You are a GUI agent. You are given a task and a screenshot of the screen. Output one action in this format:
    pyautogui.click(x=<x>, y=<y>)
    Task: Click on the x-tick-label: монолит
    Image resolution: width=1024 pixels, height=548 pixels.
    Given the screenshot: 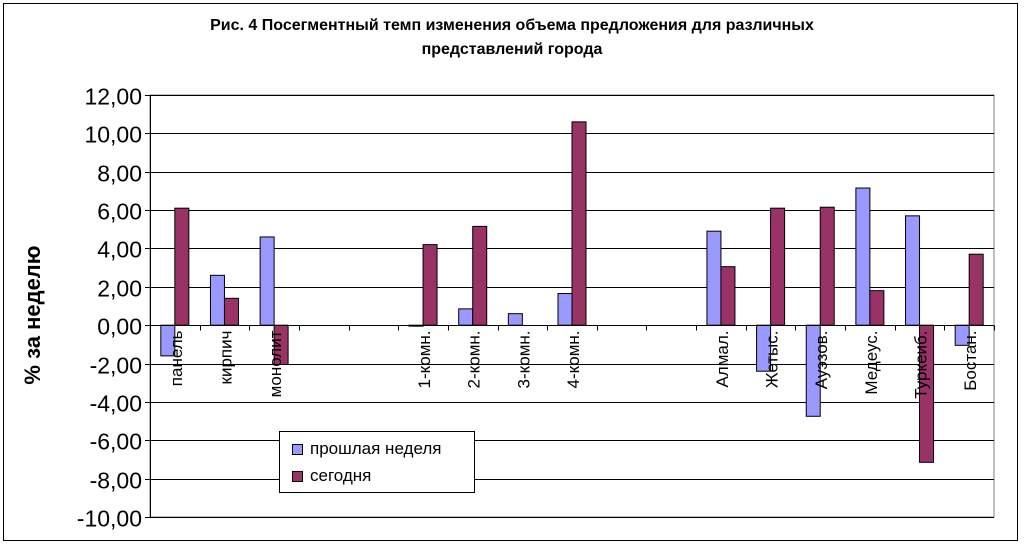 What is the action you would take?
    pyautogui.click(x=275, y=363)
    